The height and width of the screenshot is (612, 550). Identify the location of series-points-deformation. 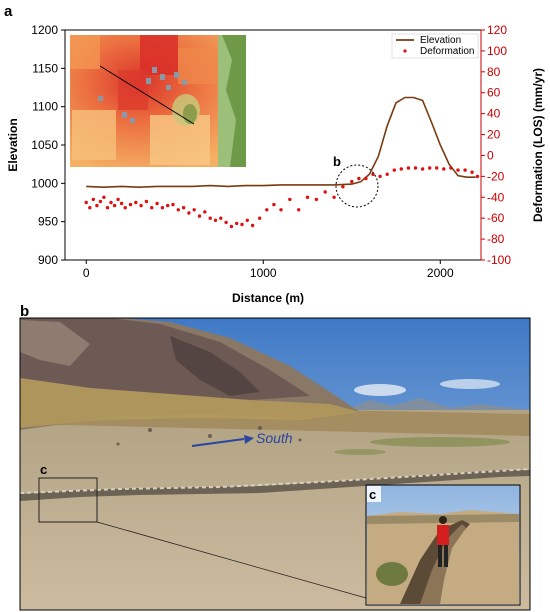
(282, 197).